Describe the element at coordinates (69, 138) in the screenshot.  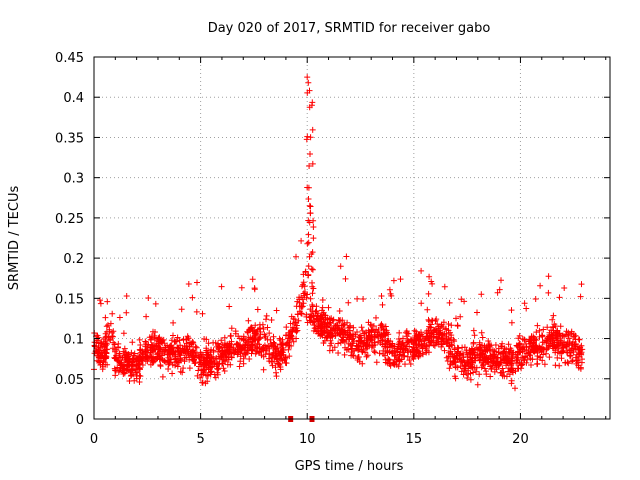
I see `y-tick-label: 0.35` at that location.